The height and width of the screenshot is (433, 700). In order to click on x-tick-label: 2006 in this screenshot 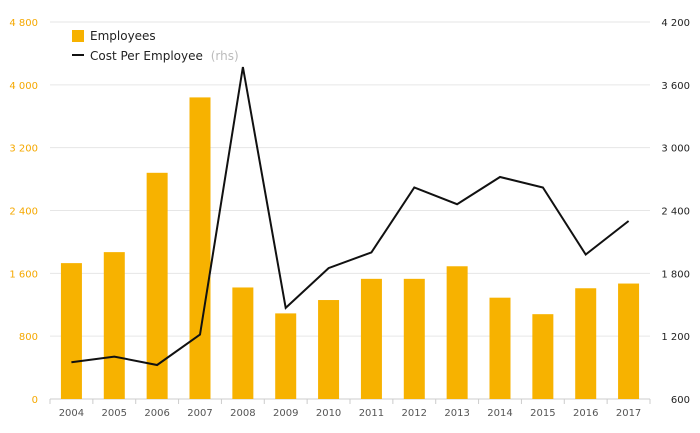, I will do `click(156, 413)`.